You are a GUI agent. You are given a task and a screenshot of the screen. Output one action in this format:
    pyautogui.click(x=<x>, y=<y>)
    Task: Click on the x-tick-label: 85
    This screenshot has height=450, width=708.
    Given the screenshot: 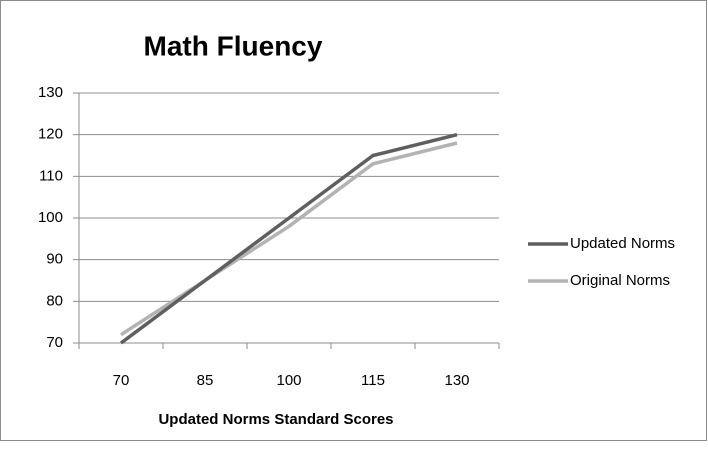 What is the action you would take?
    pyautogui.click(x=205, y=380)
    